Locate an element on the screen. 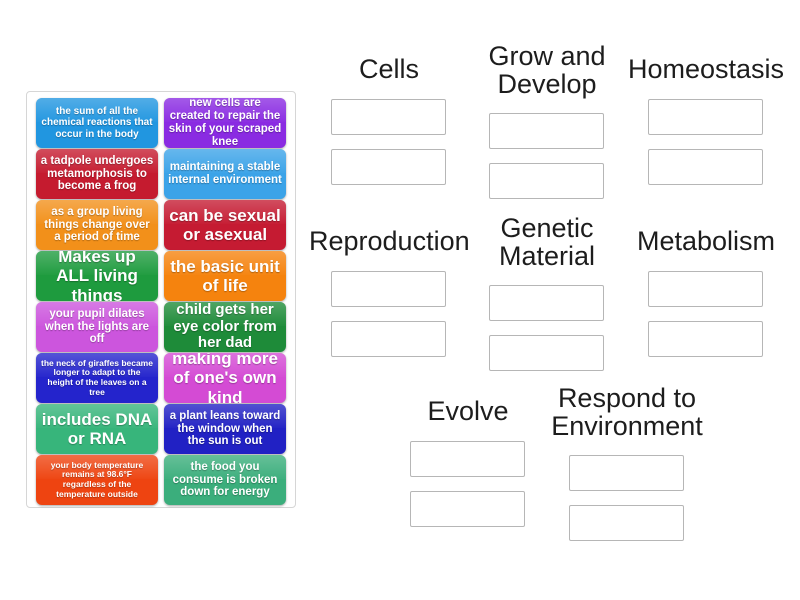  category-grow-and-develop: Grow and Develop is located at coordinates (547, 121).